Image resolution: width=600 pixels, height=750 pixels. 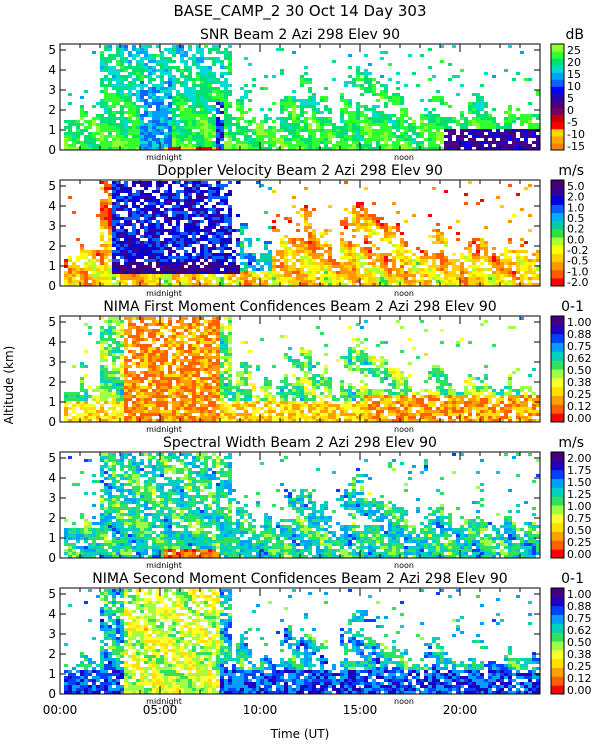 I want to click on heatmap-cells, so click(x=302, y=97).